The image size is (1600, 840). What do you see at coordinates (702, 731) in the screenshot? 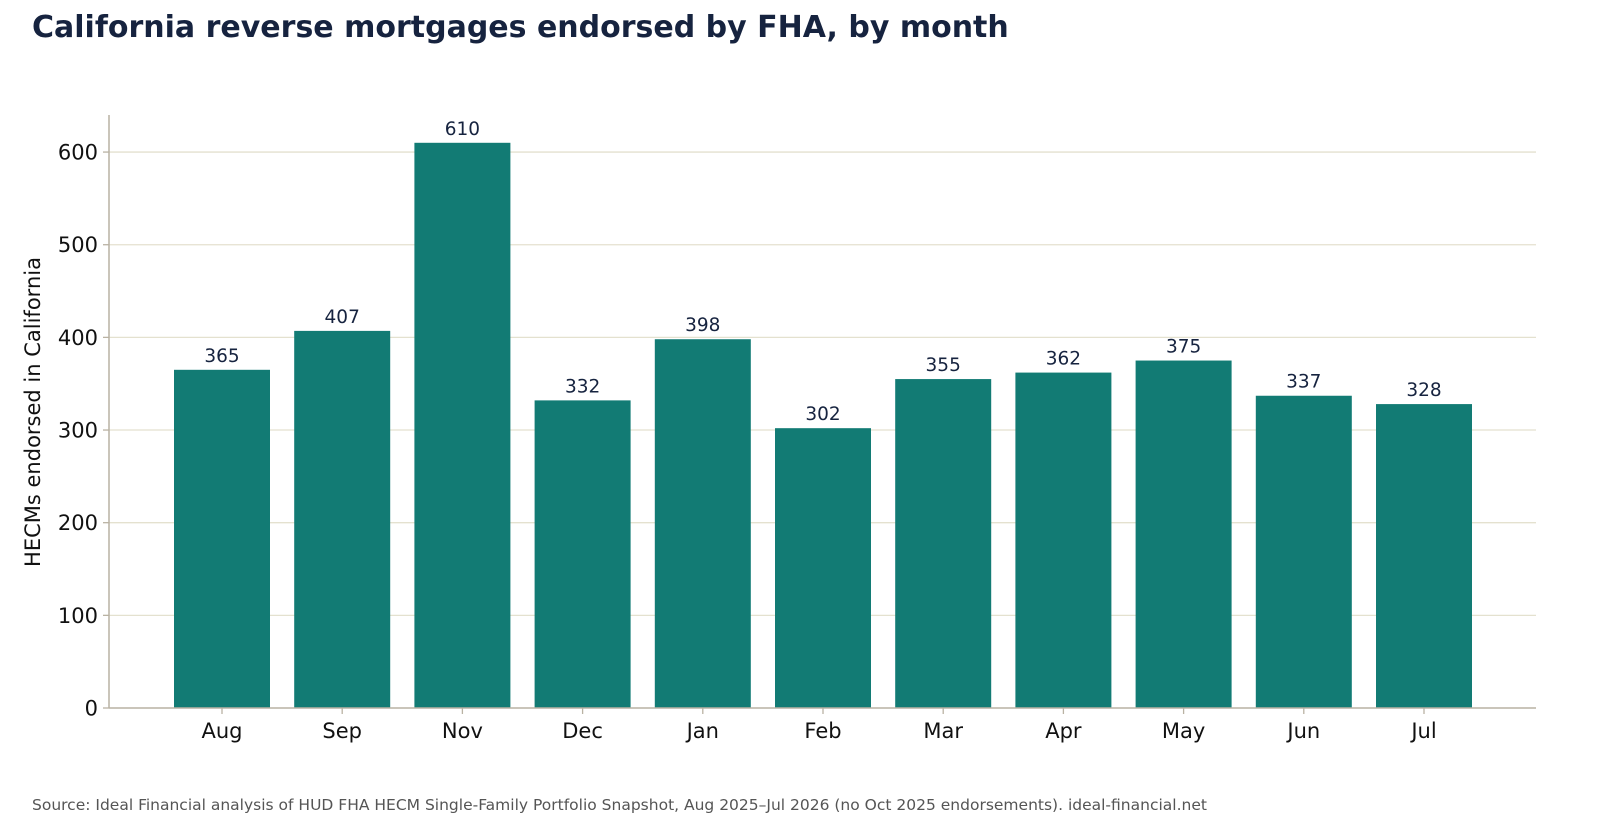
I see `x-tick-label: Jan` at bounding box center [702, 731].